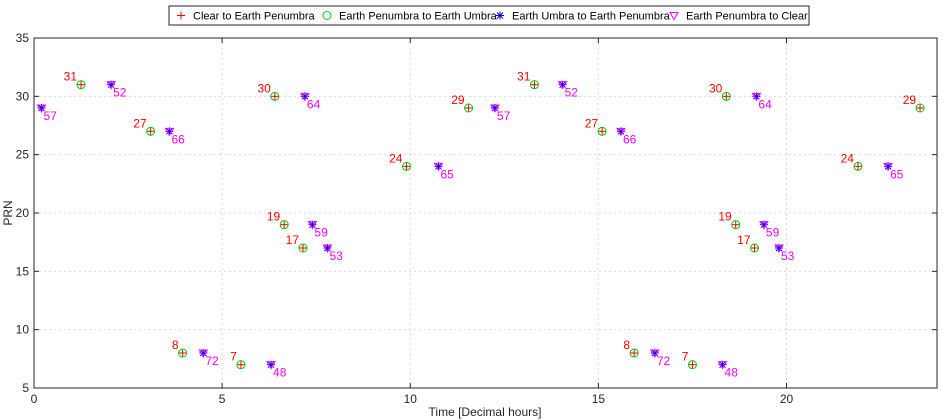 Image resolution: width=946 pixels, height=420 pixels. I want to click on y-tick-label: 15, so click(23, 271).